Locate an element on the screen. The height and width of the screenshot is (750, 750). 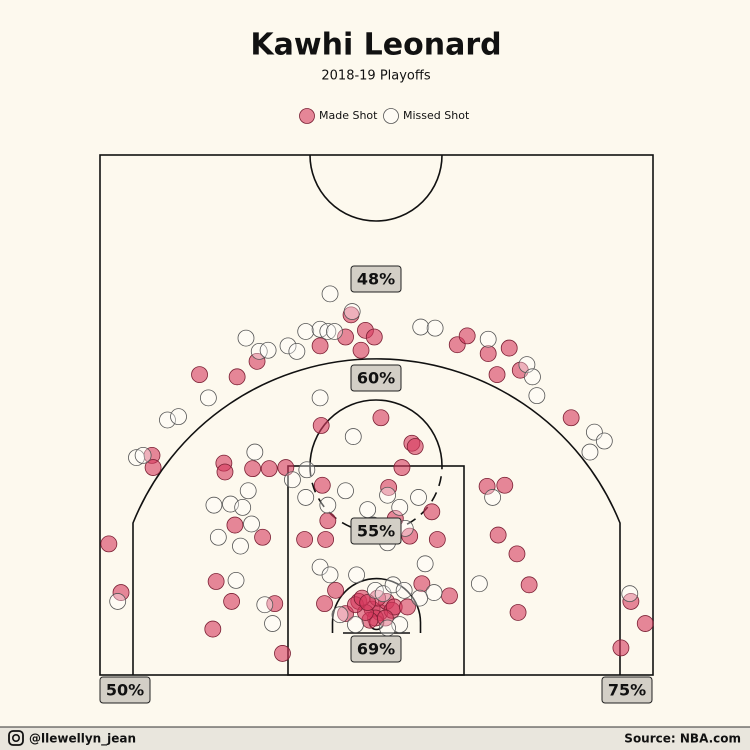
chart-subtitle: 2018-19 Playoffs is located at coordinates (375, 76).